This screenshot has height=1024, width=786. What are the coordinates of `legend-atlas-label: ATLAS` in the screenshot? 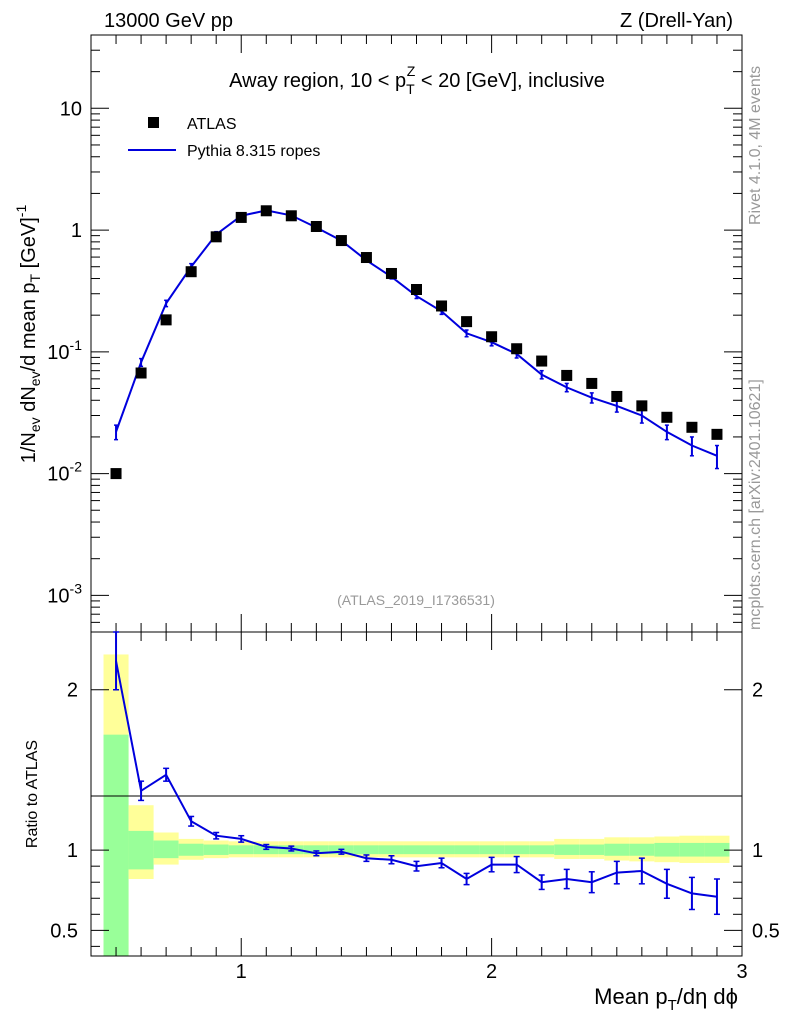 It's located at (212, 124).